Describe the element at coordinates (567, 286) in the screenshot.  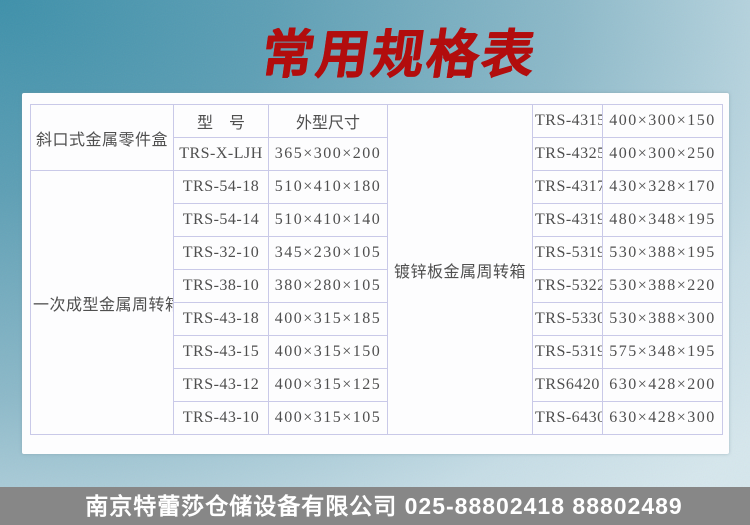
I see `model-cell: TRS-5322` at that location.